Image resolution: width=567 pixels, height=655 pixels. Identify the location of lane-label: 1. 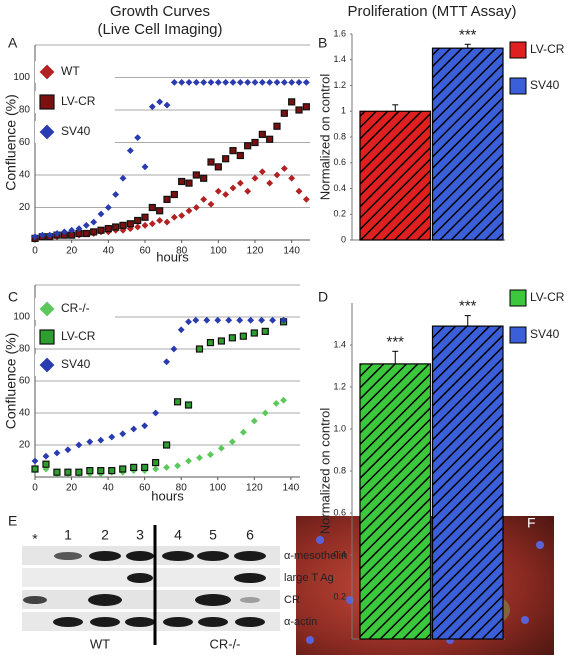
(68, 535).